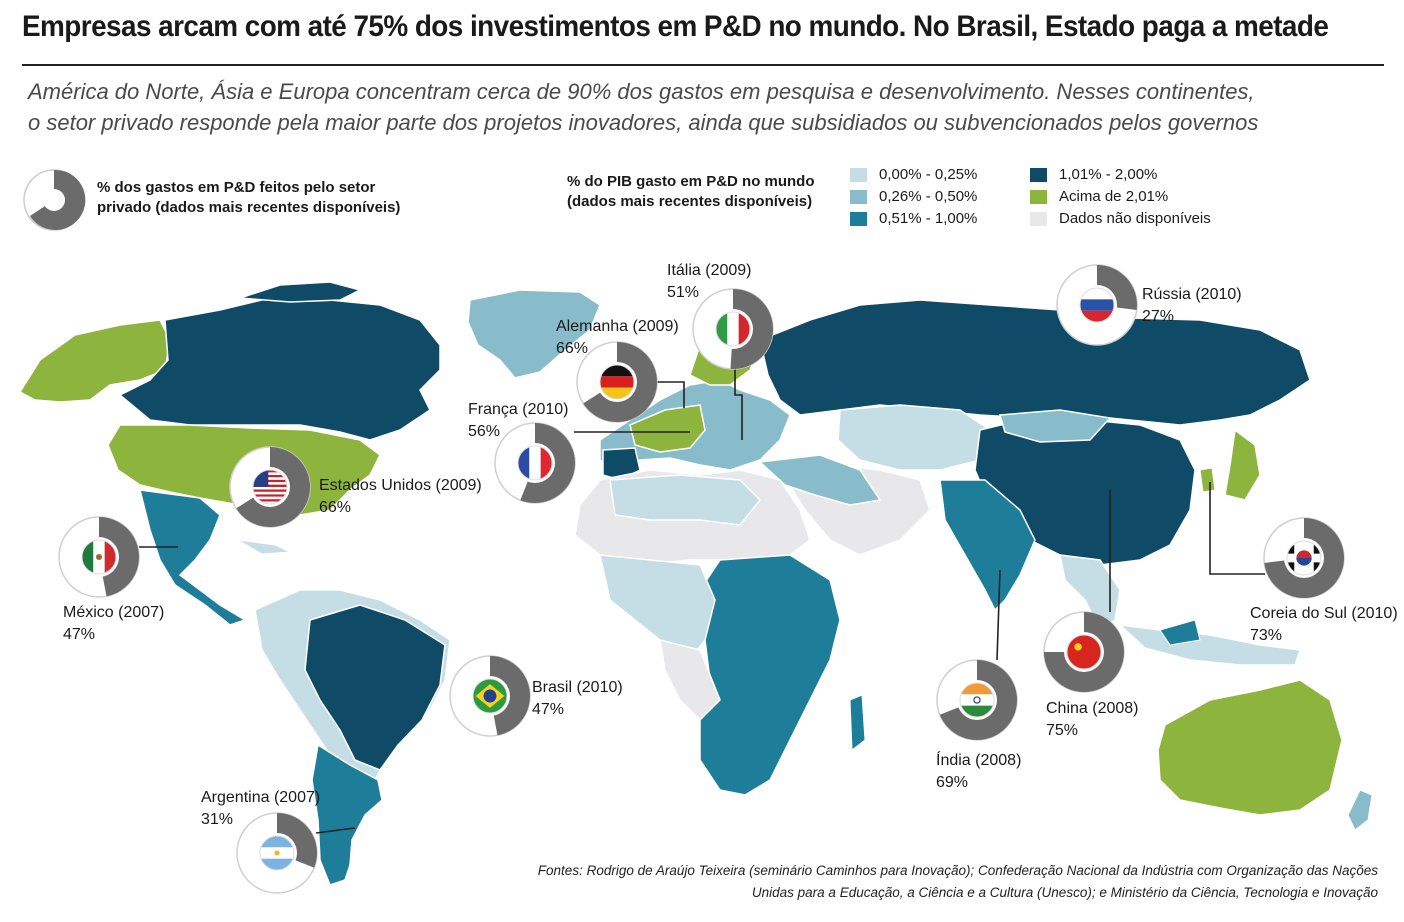  Describe the element at coordinates (534, 334) in the screenshot. I see `greenland` at that location.